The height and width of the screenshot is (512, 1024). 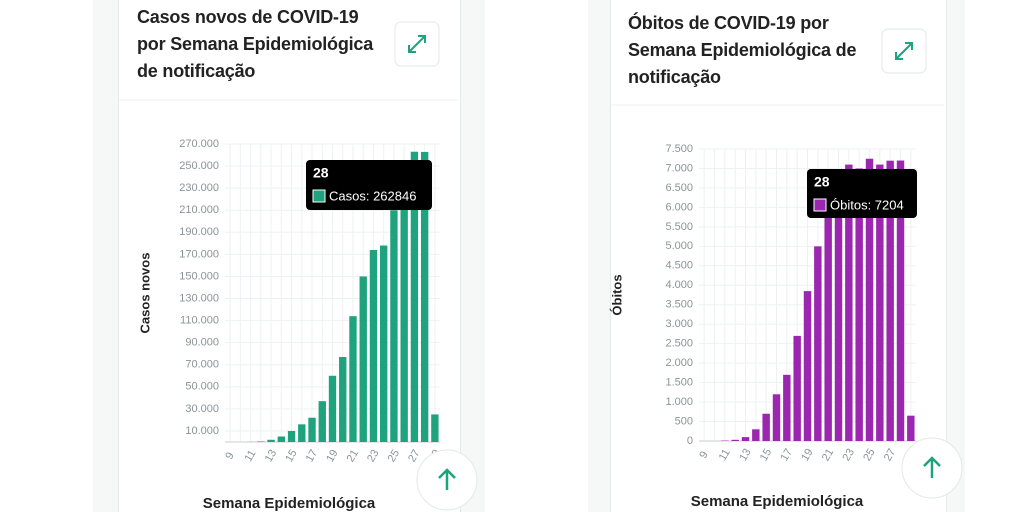 What do you see at coordinates (202, 431) in the screenshot?
I see `y-tick-label: 10.000` at bounding box center [202, 431].